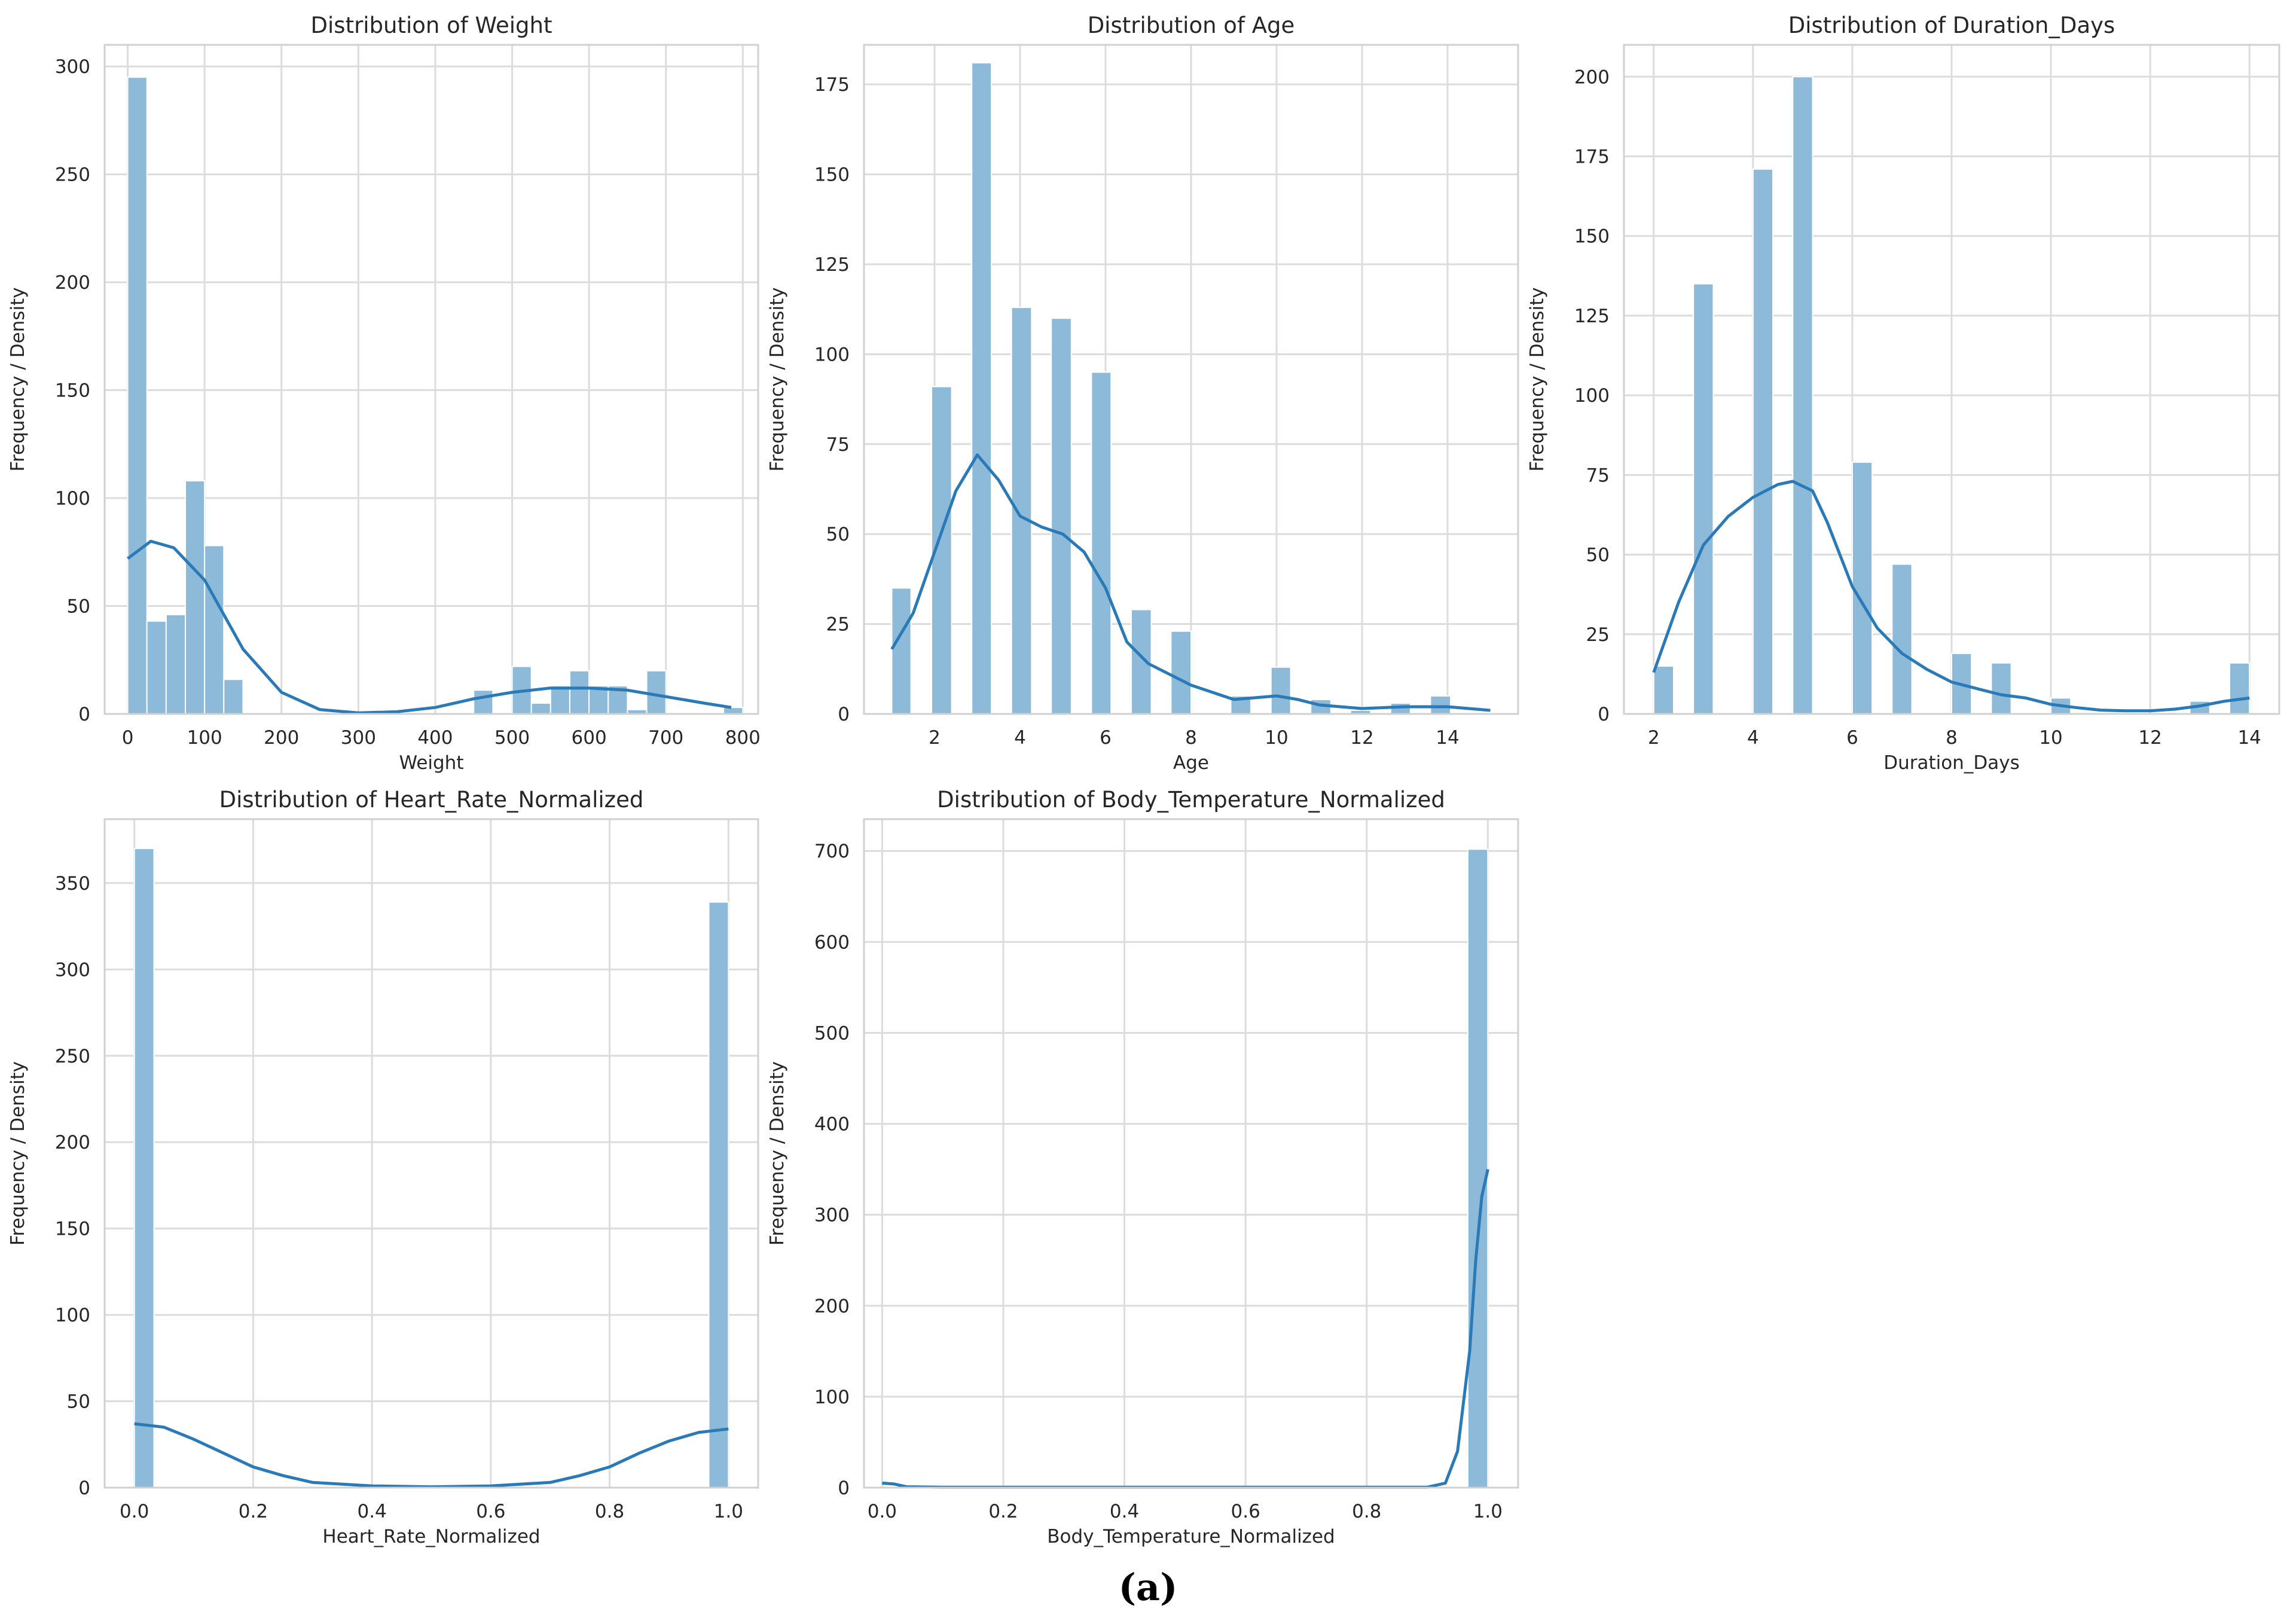 This screenshot has height=1618, width=2296. Describe the element at coordinates (1951, 25) in the screenshot. I see `chart-title: Distribution of Duration_Days` at that location.